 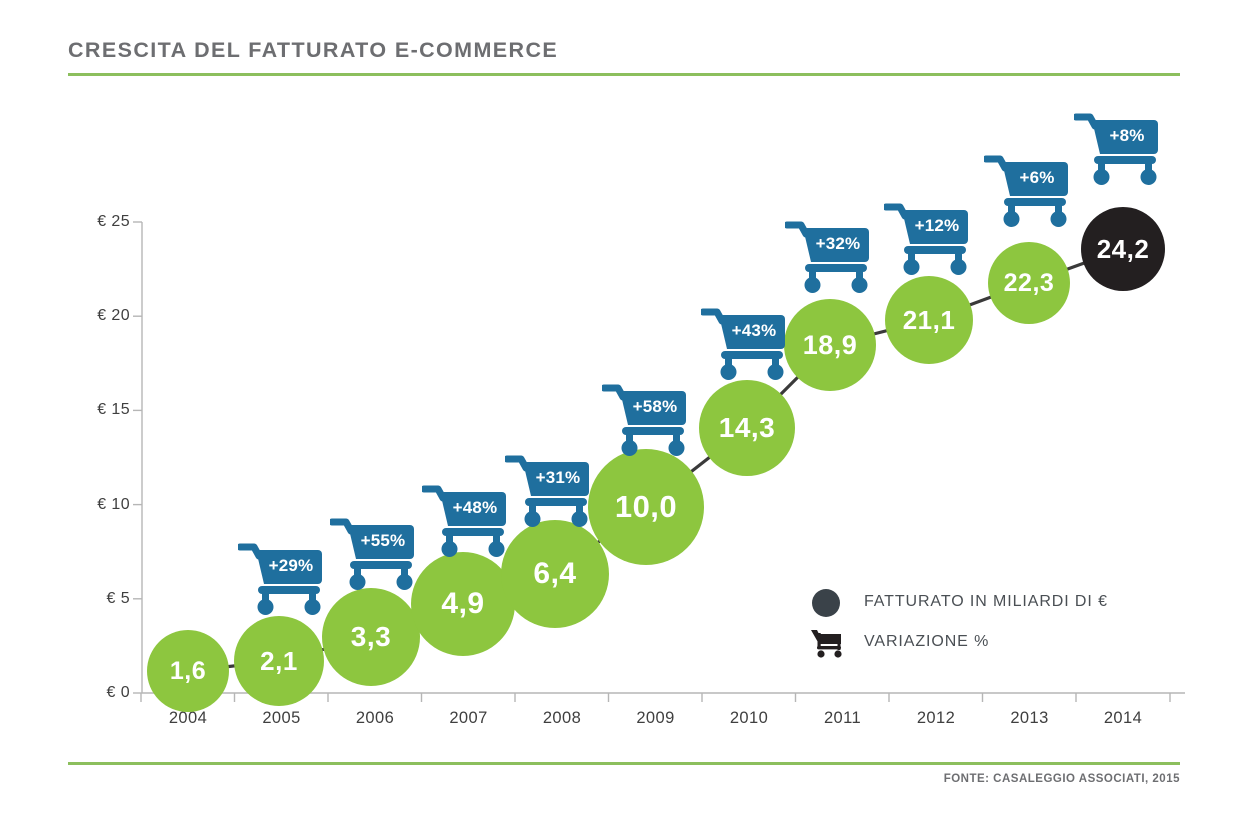 I want to click on y-axis-tick-label: € 25, so click(x=113, y=221).